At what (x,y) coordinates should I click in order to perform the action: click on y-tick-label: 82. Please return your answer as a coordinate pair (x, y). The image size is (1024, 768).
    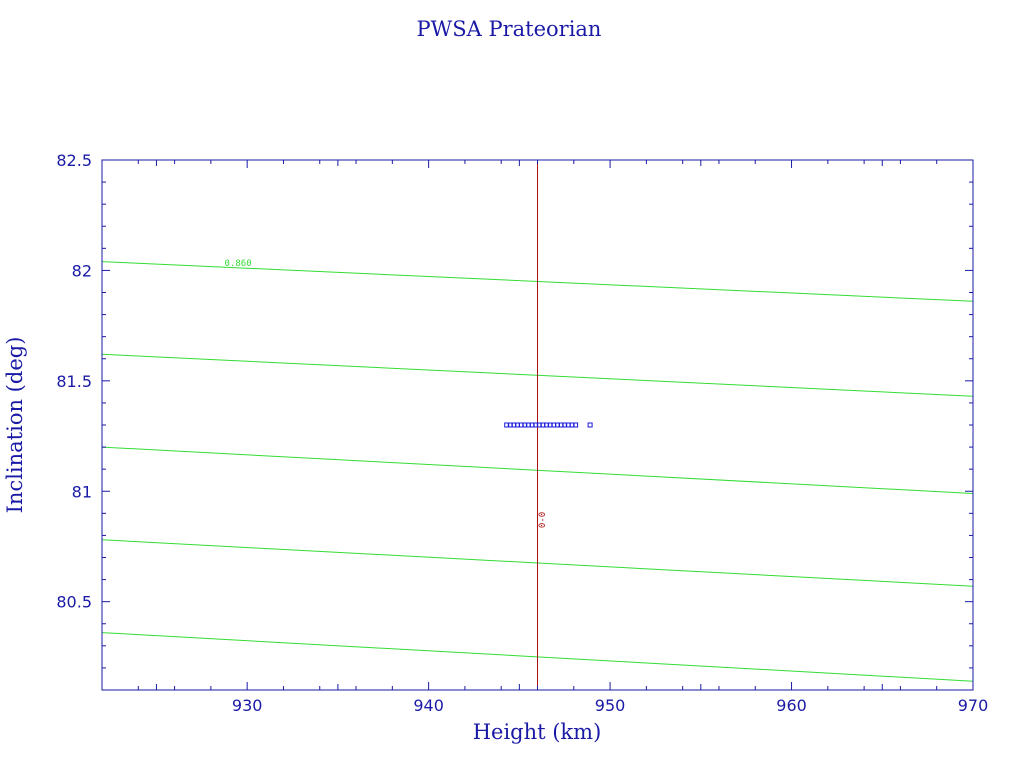
    Looking at the image, I should click on (82, 270).